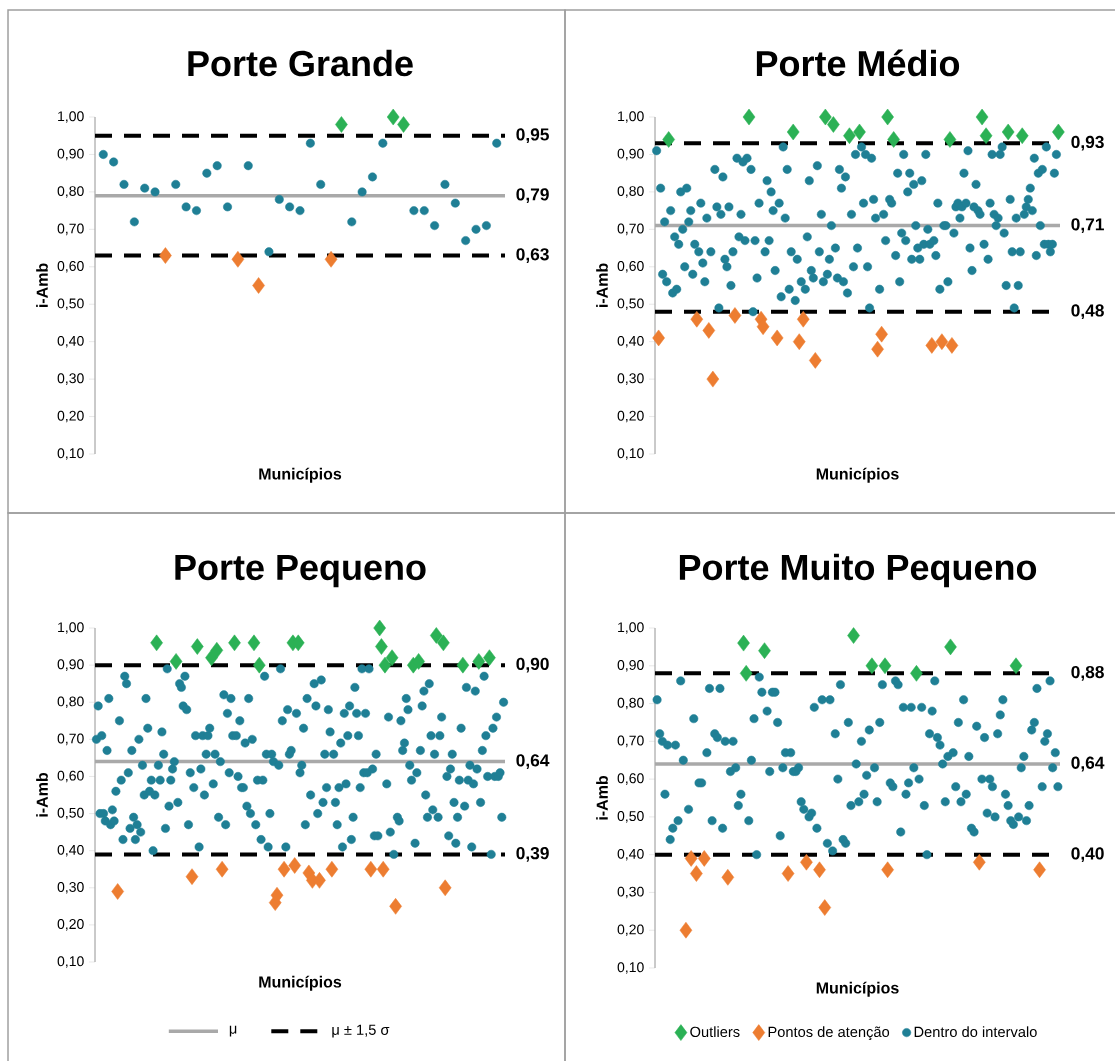 The image size is (1115, 1061). What do you see at coordinates (532, 136) in the screenshot?
I see `ref-line-label: 0,95` at bounding box center [532, 136].